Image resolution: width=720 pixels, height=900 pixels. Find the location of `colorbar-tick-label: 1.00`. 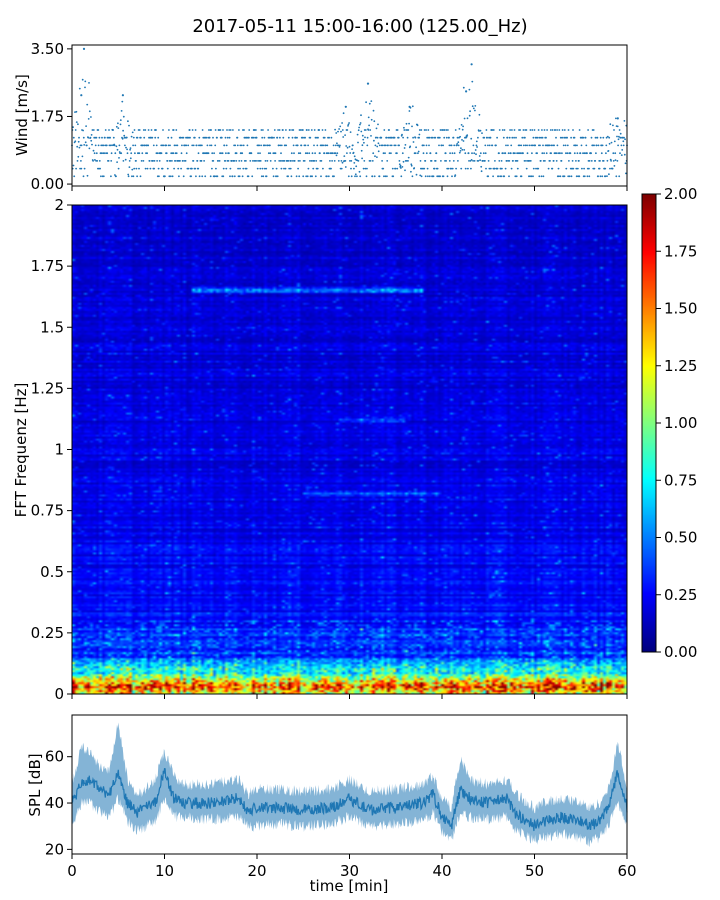

colorbar-tick-label: 1.00 is located at coordinates (680, 423).